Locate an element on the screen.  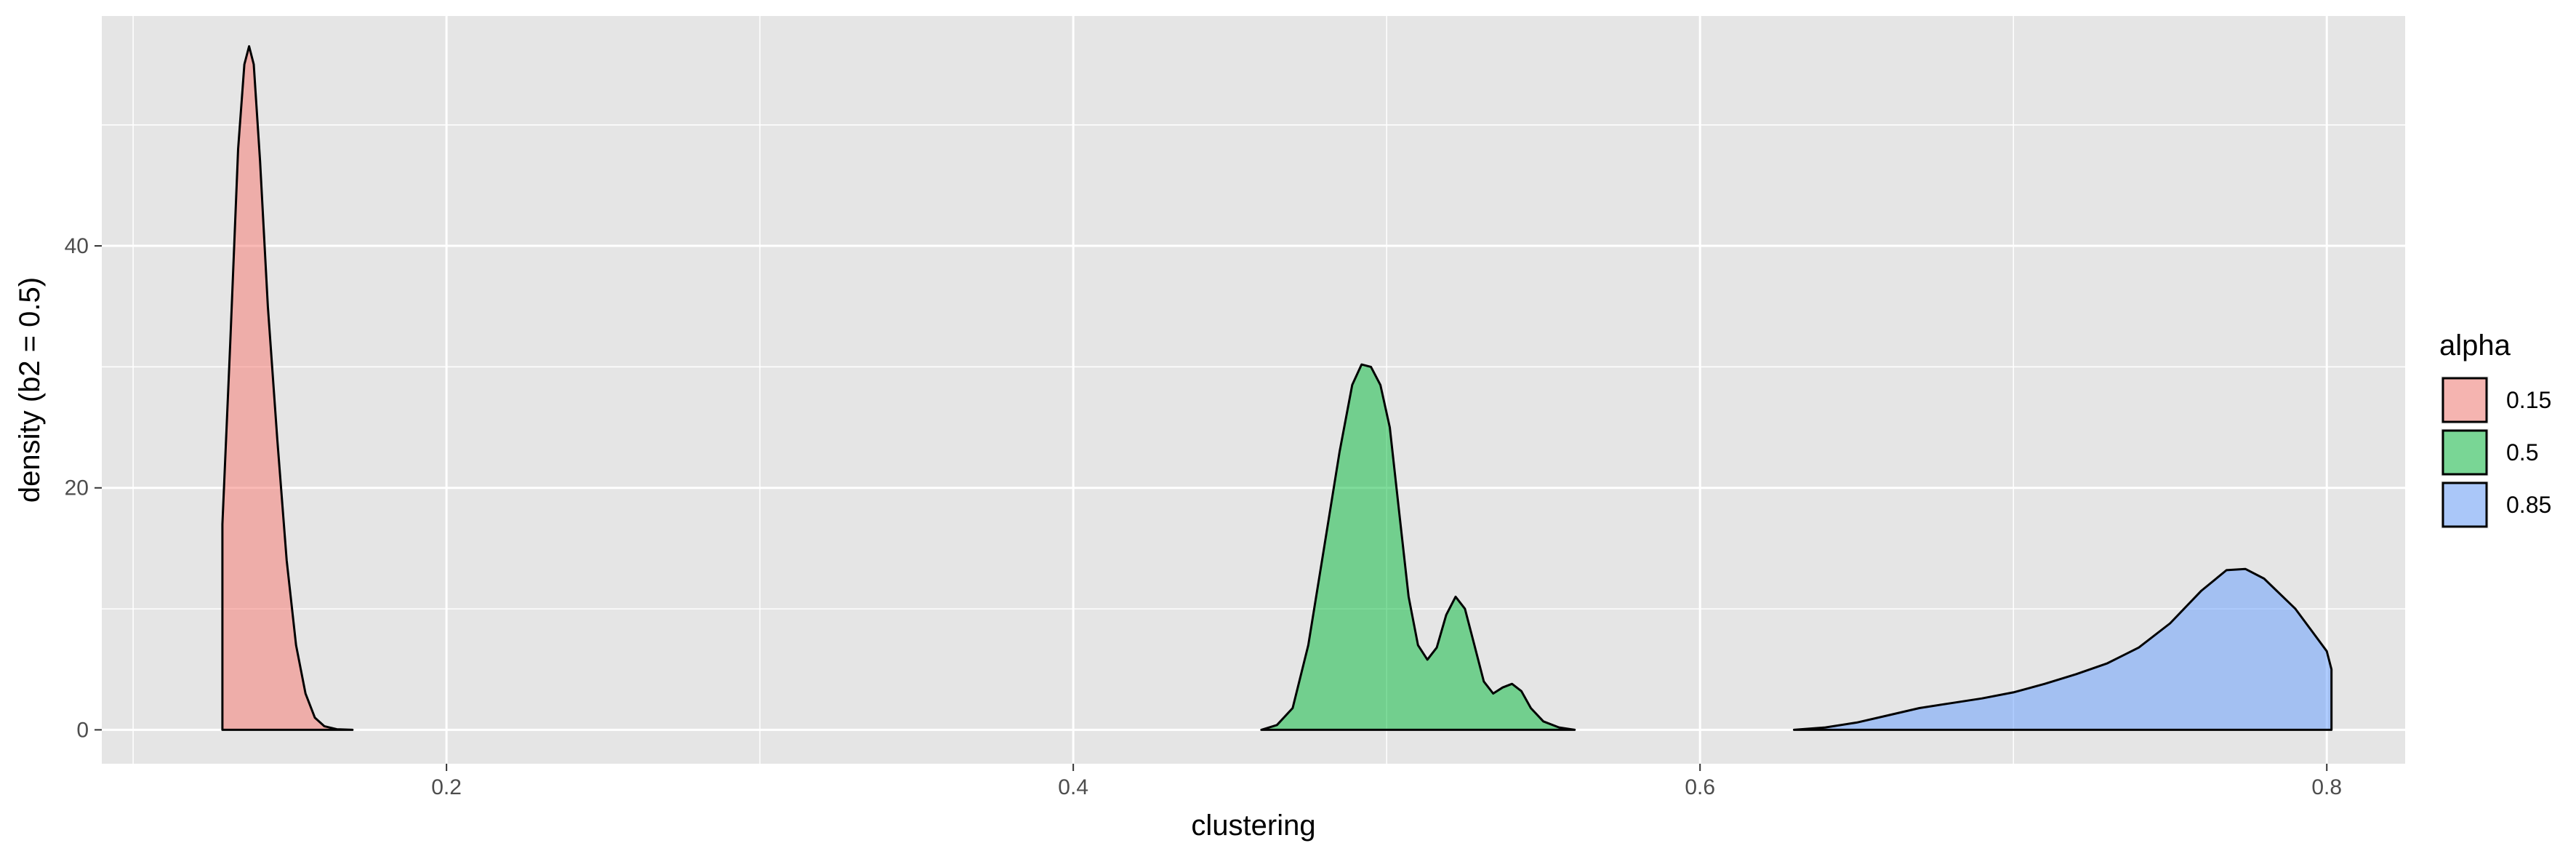
legend-items: 0.15 0.5 0.85 is located at coordinates (2496, 452).